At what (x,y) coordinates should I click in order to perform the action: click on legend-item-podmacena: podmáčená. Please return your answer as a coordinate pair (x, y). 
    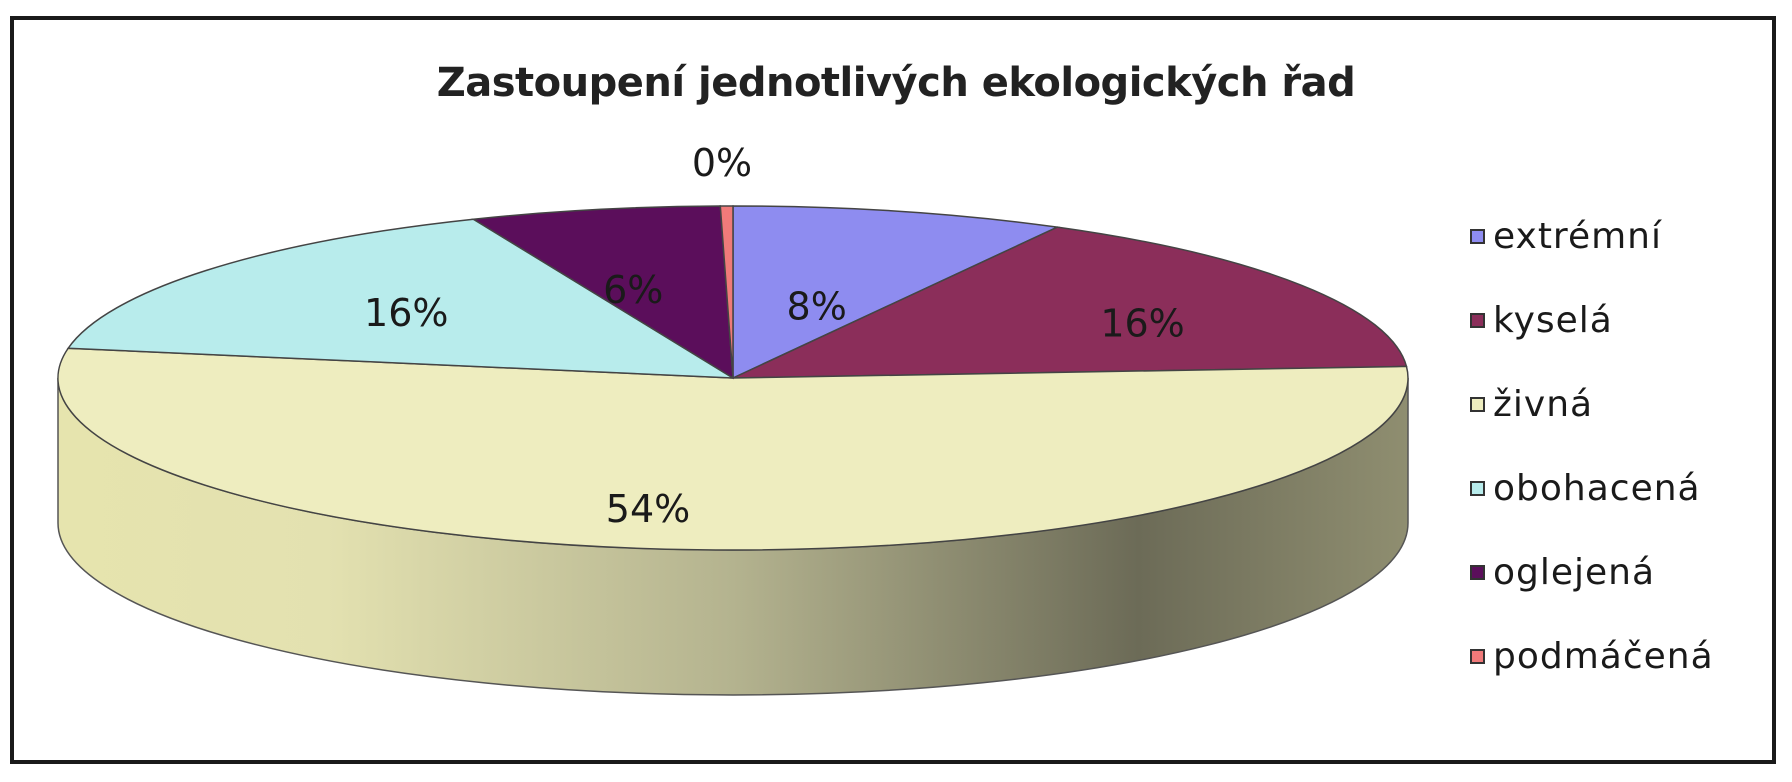
    Looking at the image, I should click on (1592, 656).